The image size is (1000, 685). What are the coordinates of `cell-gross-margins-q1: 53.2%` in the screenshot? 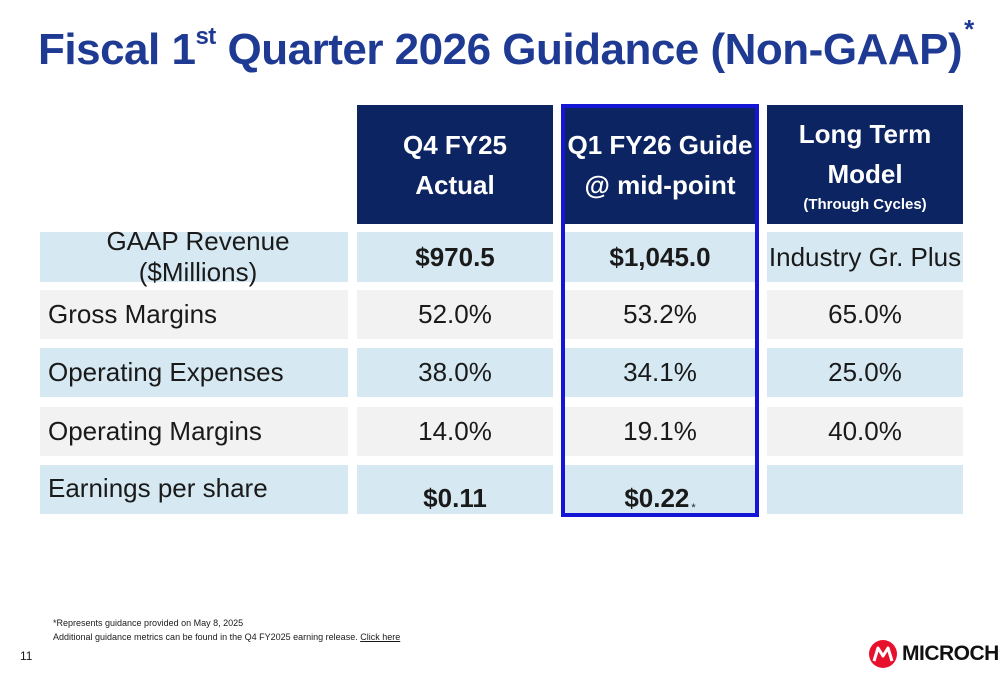 It's located at (660, 314).